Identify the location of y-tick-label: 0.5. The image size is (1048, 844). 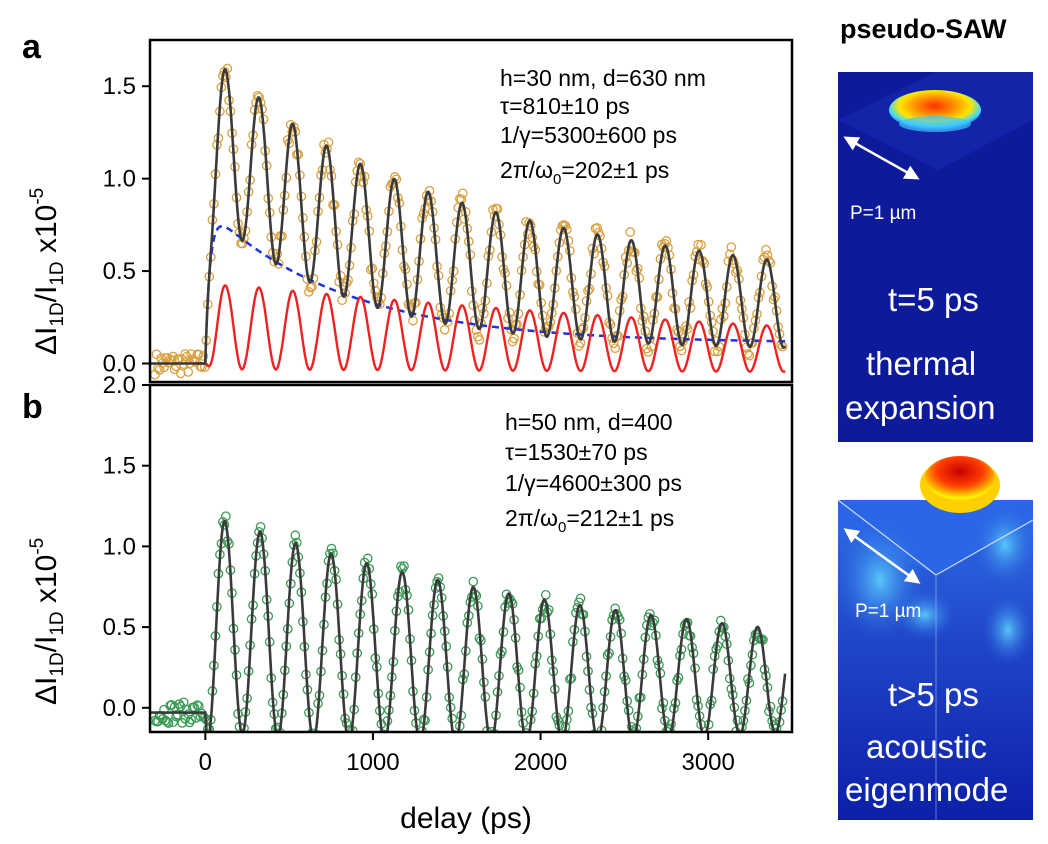
(119, 271).